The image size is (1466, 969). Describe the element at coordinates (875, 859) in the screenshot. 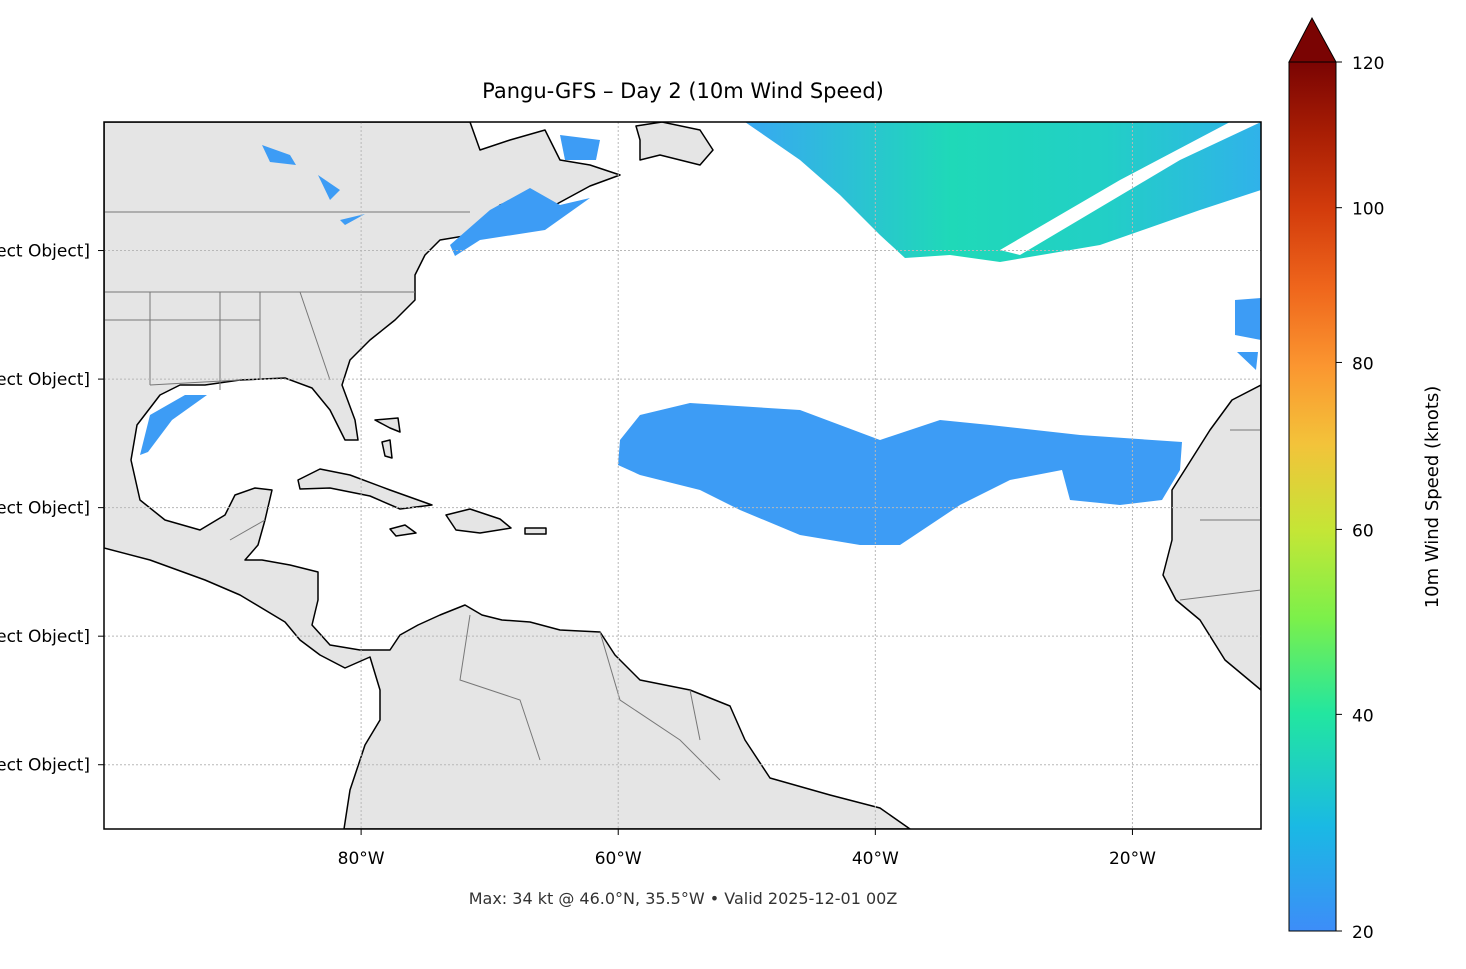

I see `x-tick-label: 40°W` at that location.